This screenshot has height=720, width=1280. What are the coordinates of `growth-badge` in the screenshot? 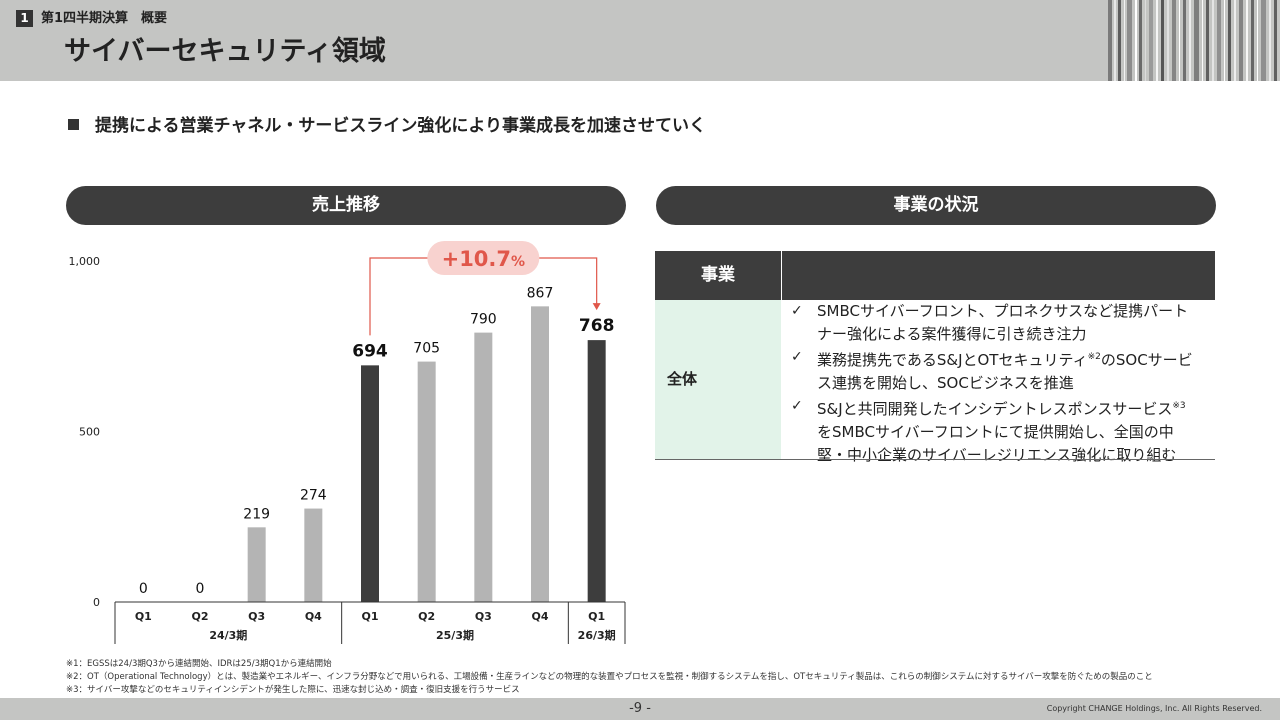 It's located at (483, 258).